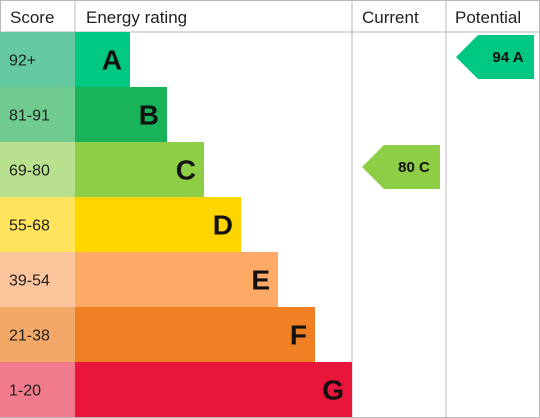  I want to click on score-cell-e, so click(37, 279).